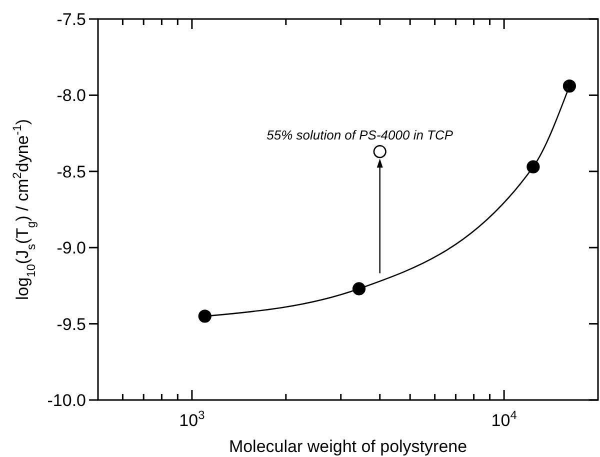  I want to click on y-tick-label: -8.5, so click(71, 172).